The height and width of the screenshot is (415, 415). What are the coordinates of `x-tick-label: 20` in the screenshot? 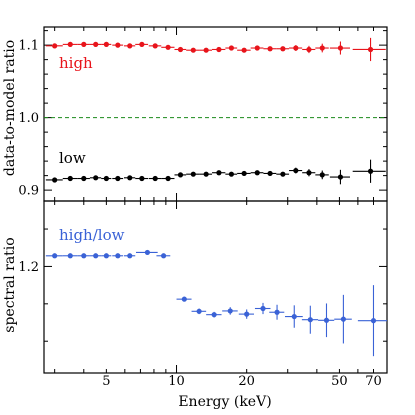 It's located at (246, 381).